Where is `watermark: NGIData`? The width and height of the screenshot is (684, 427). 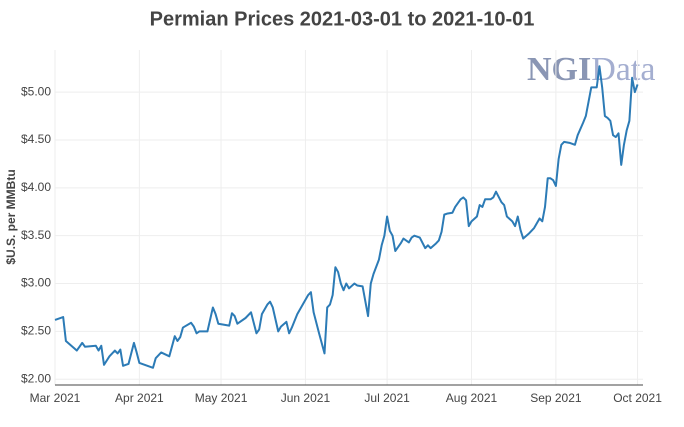
watermark: NGIData is located at coordinates (591, 69).